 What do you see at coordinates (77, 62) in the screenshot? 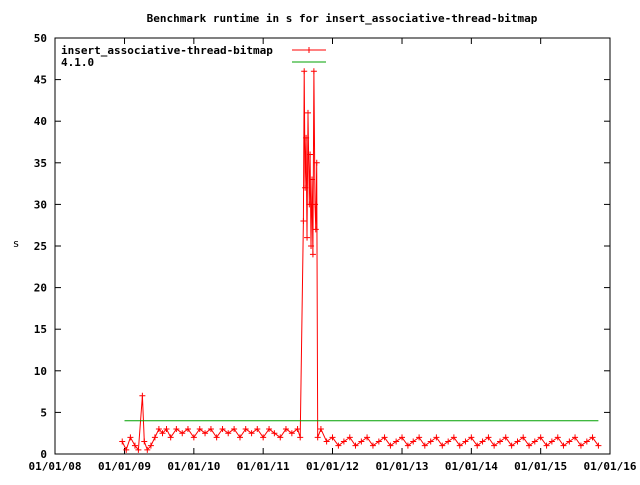
I see `legend-label: 4.1.0` at bounding box center [77, 62].